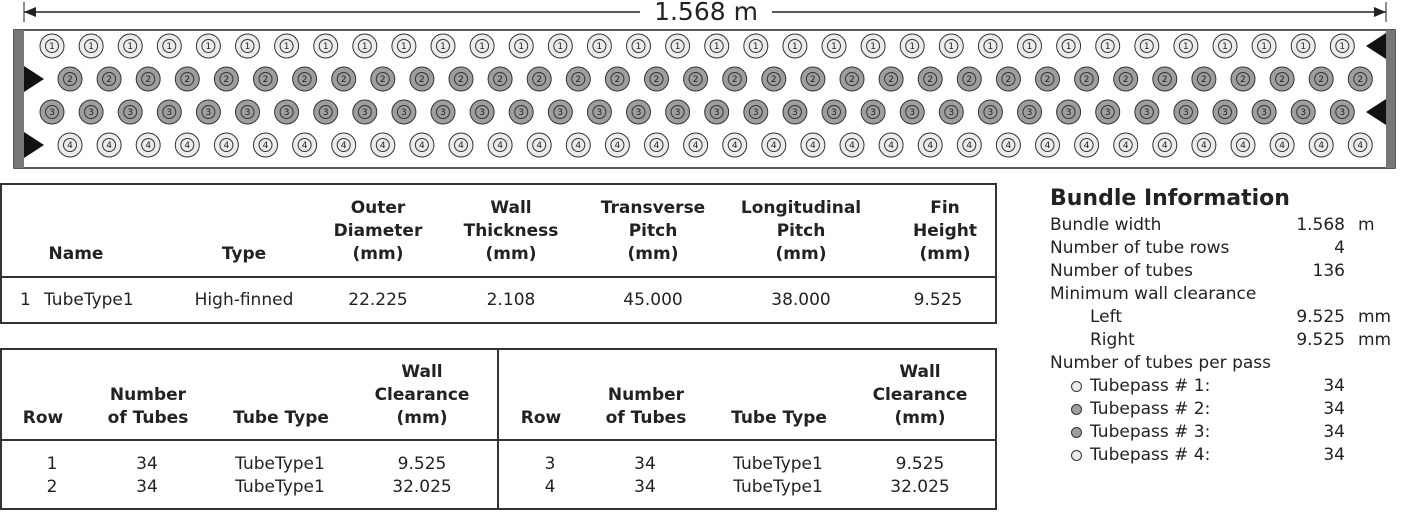  I want to click on column-header: Tube Type, so click(779, 418).